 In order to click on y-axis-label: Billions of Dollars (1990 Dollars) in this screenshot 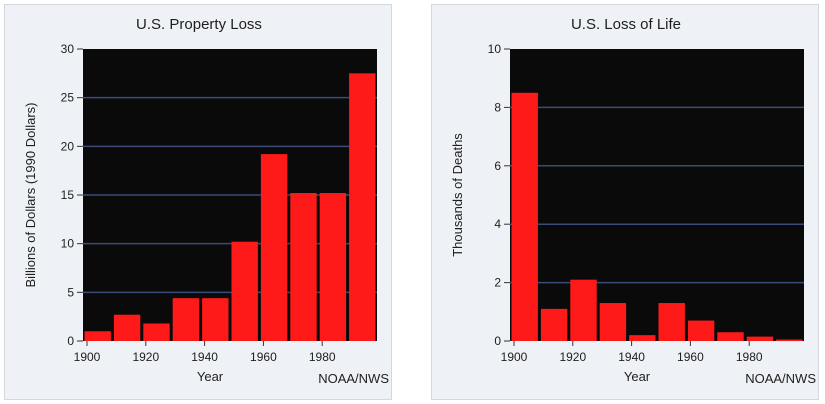, I will do `click(30, 195)`.